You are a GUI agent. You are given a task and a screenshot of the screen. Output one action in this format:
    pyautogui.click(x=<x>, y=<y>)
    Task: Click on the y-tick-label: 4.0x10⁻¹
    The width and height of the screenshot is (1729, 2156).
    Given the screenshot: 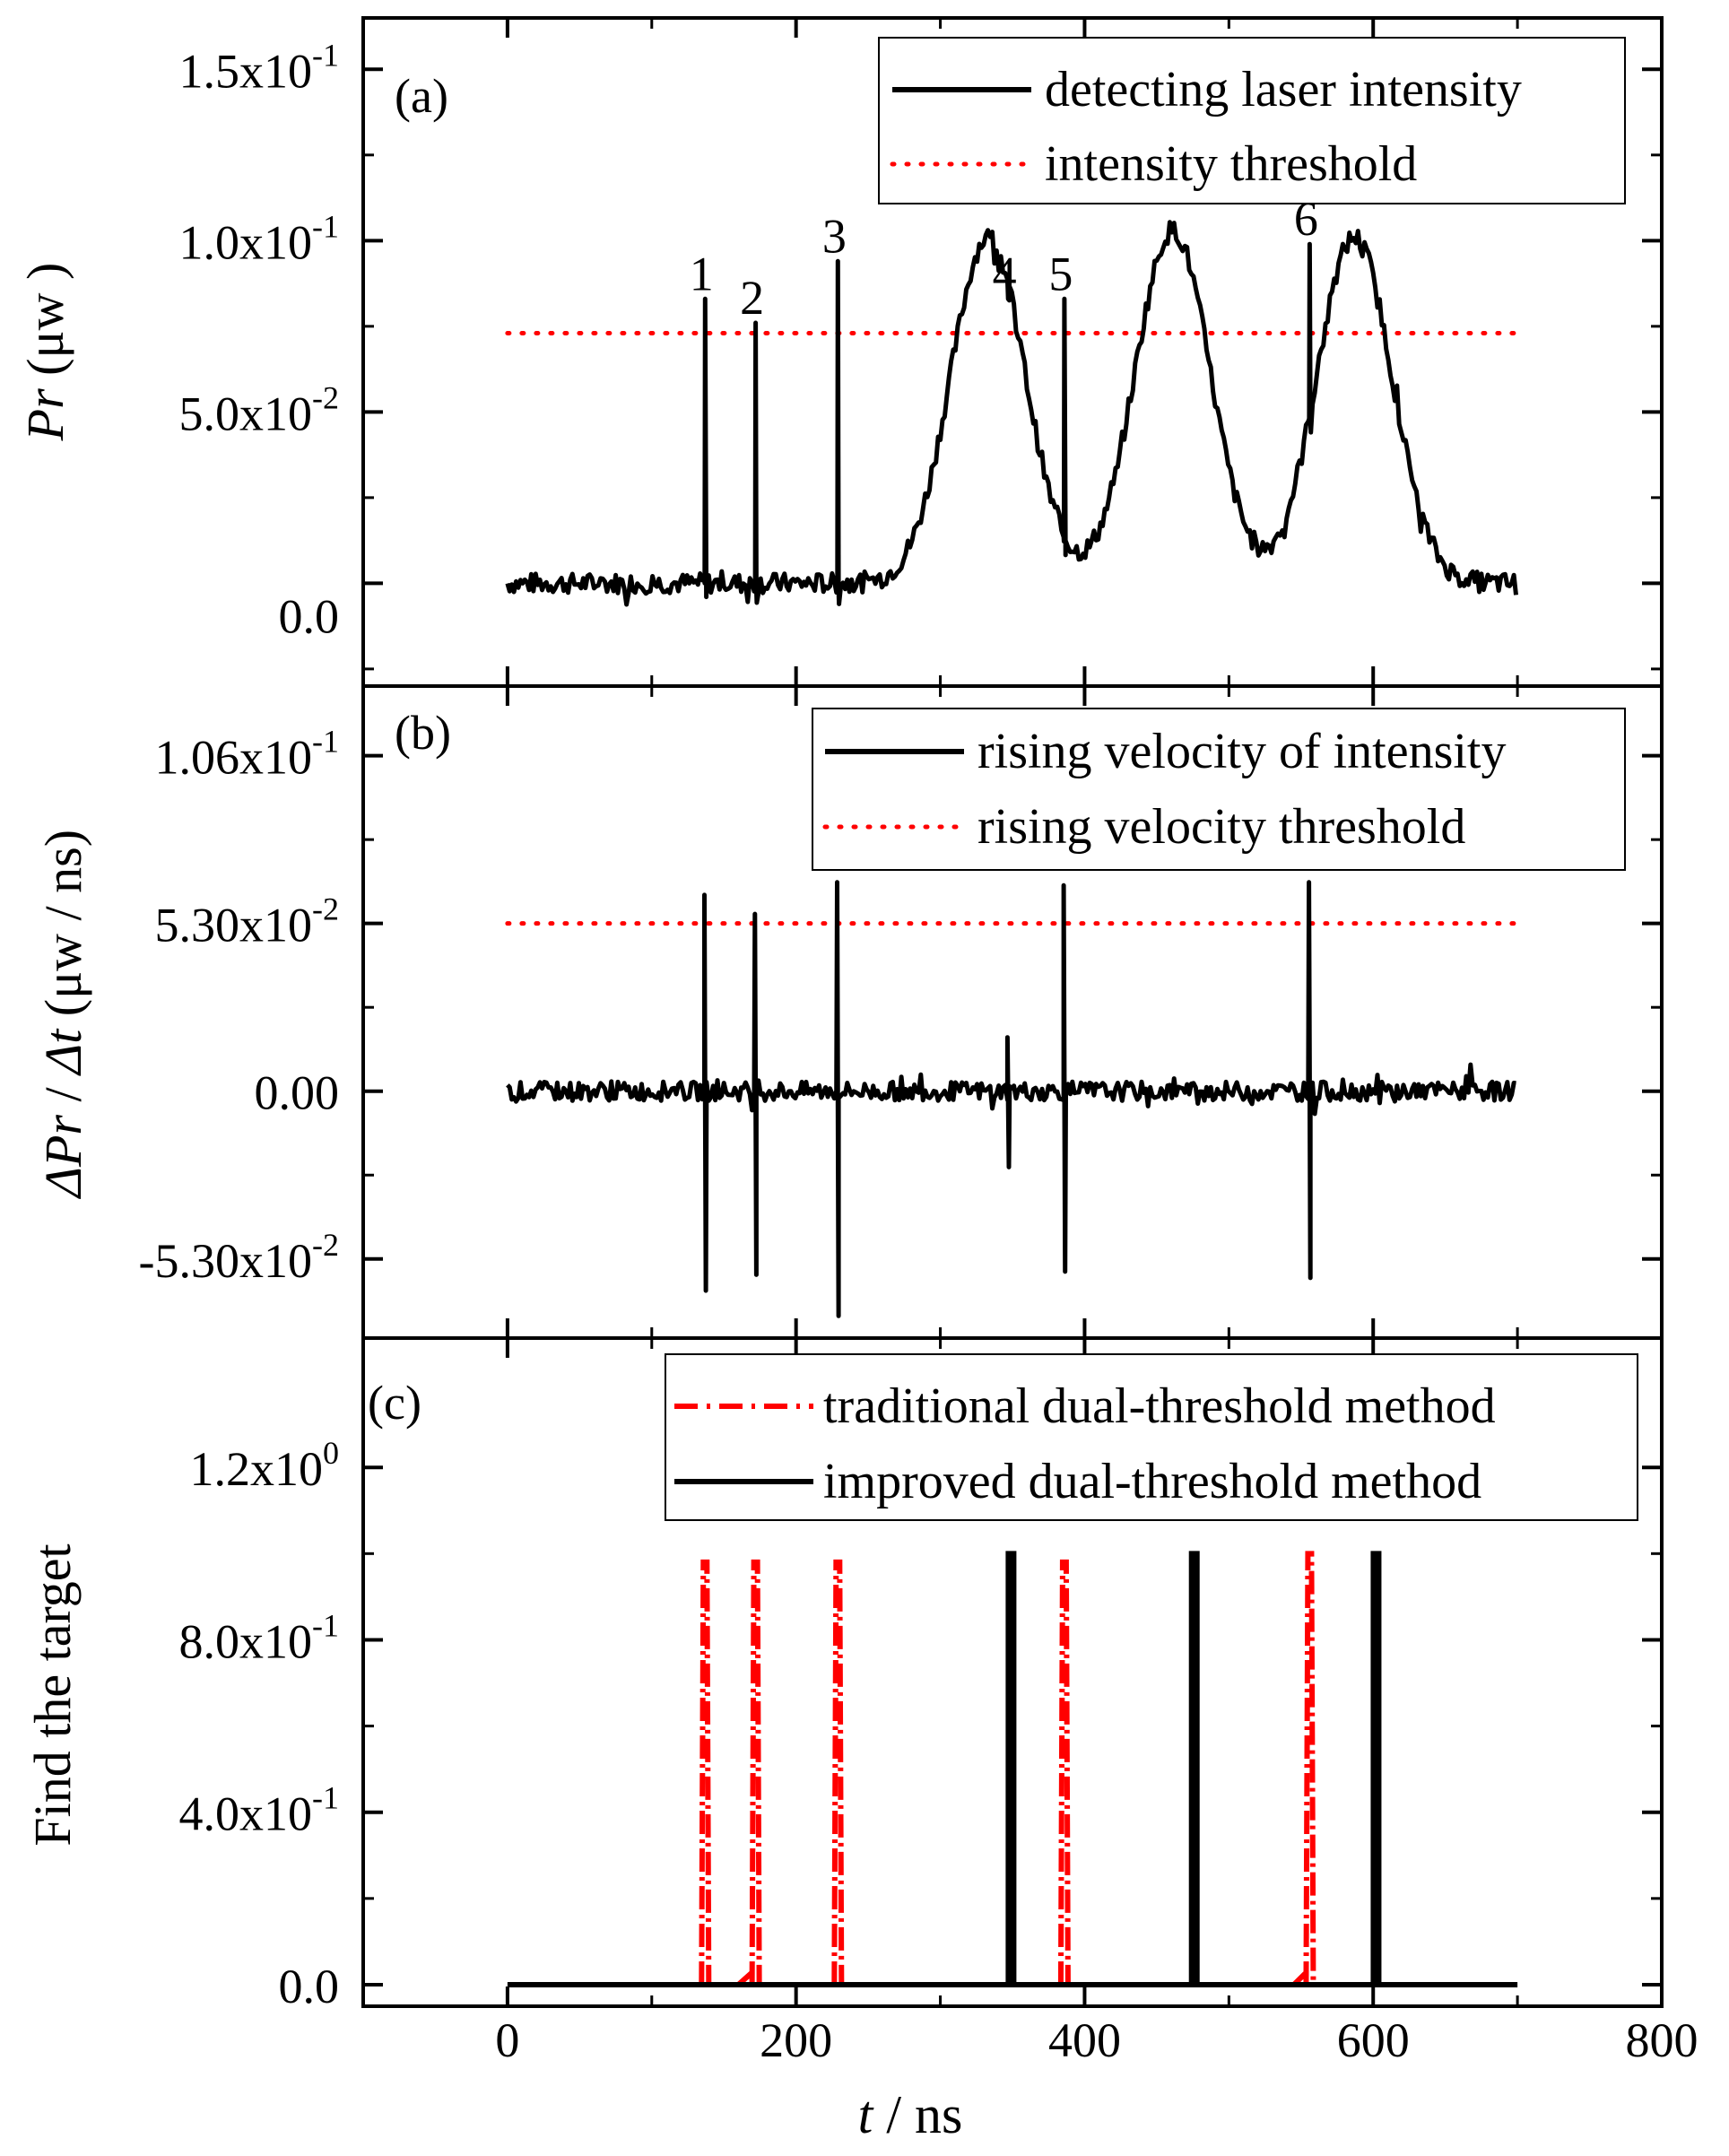 What is the action you would take?
    pyautogui.click(x=259, y=1810)
    